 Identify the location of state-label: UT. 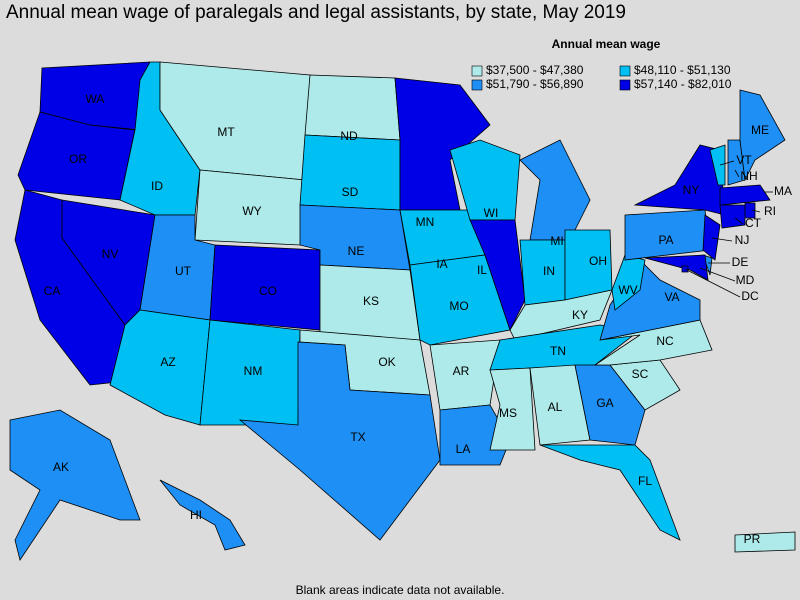
(183, 271).